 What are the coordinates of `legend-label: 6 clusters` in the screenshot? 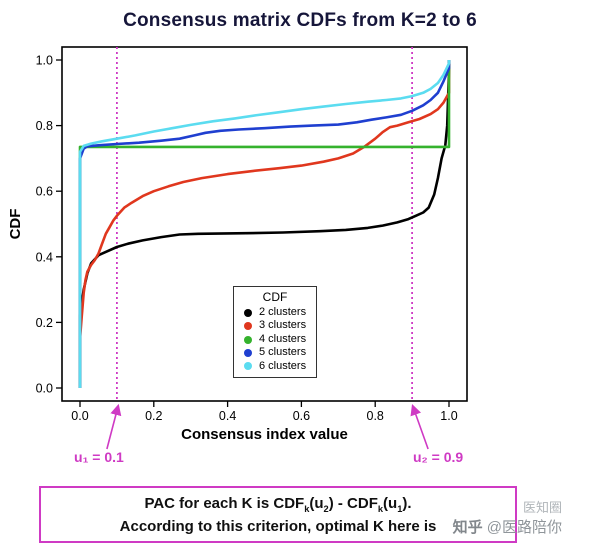 It's located at (283, 365).